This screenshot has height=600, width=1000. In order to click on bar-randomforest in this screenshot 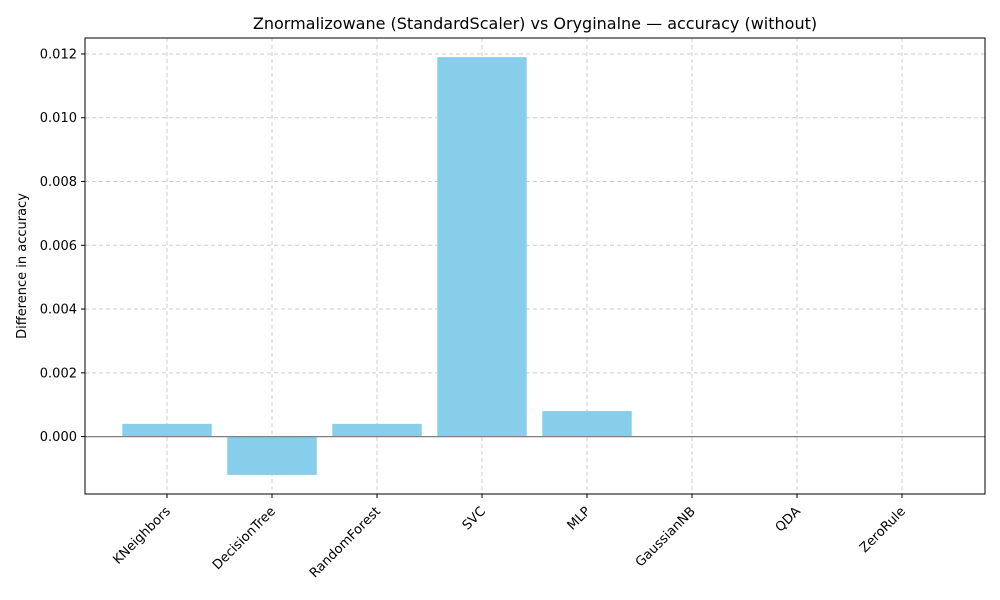, I will do `click(377, 430)`.